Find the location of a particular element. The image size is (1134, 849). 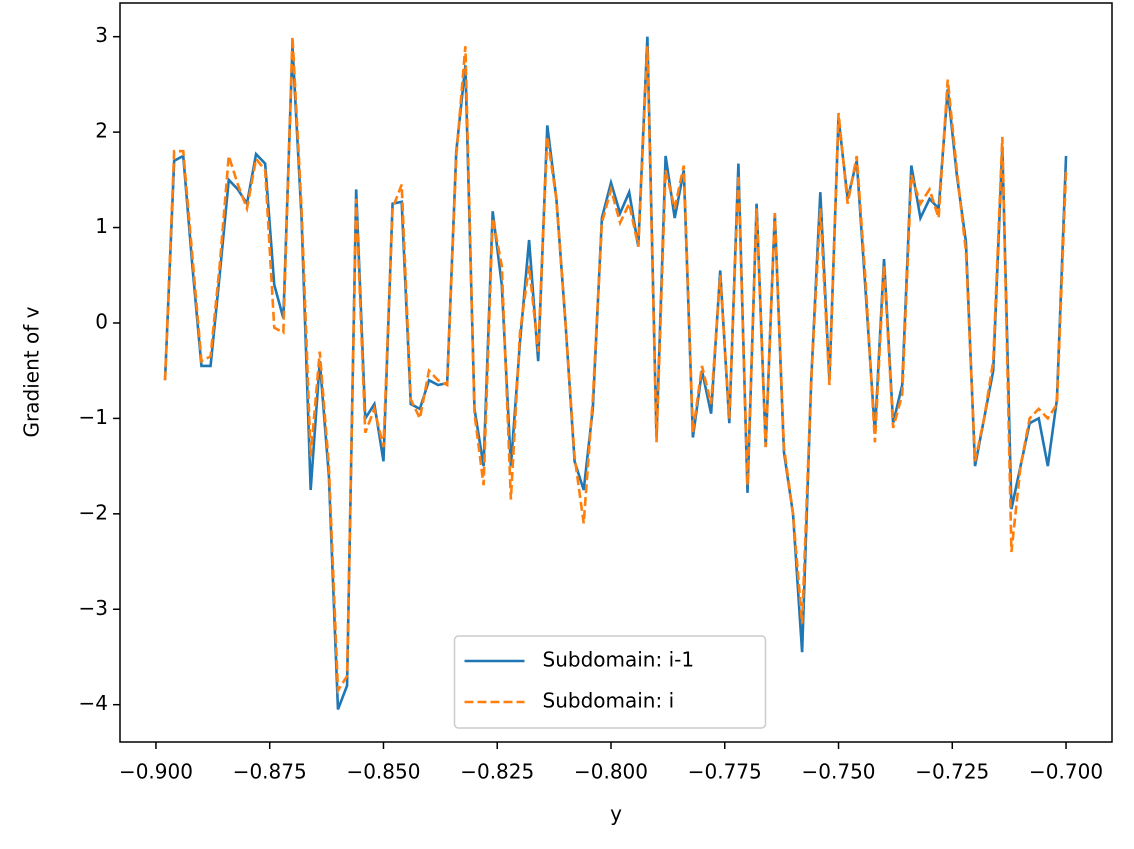

y-tick-label: −3 is located at coordinates (93, 608).